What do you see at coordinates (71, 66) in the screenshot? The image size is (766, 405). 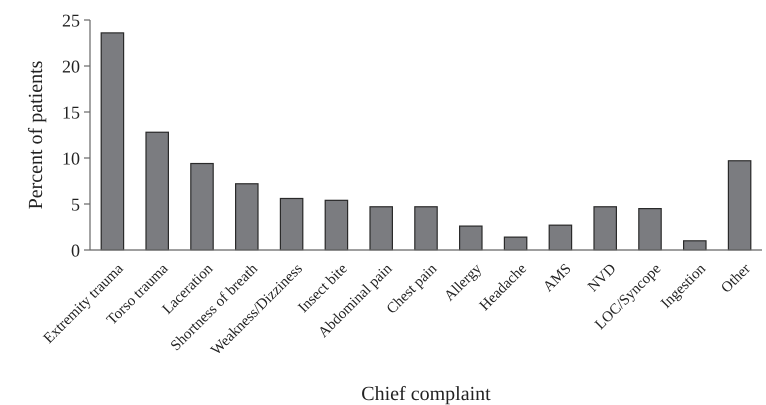 I see `y-tick-label: 20` at bounding box center [71, 66].